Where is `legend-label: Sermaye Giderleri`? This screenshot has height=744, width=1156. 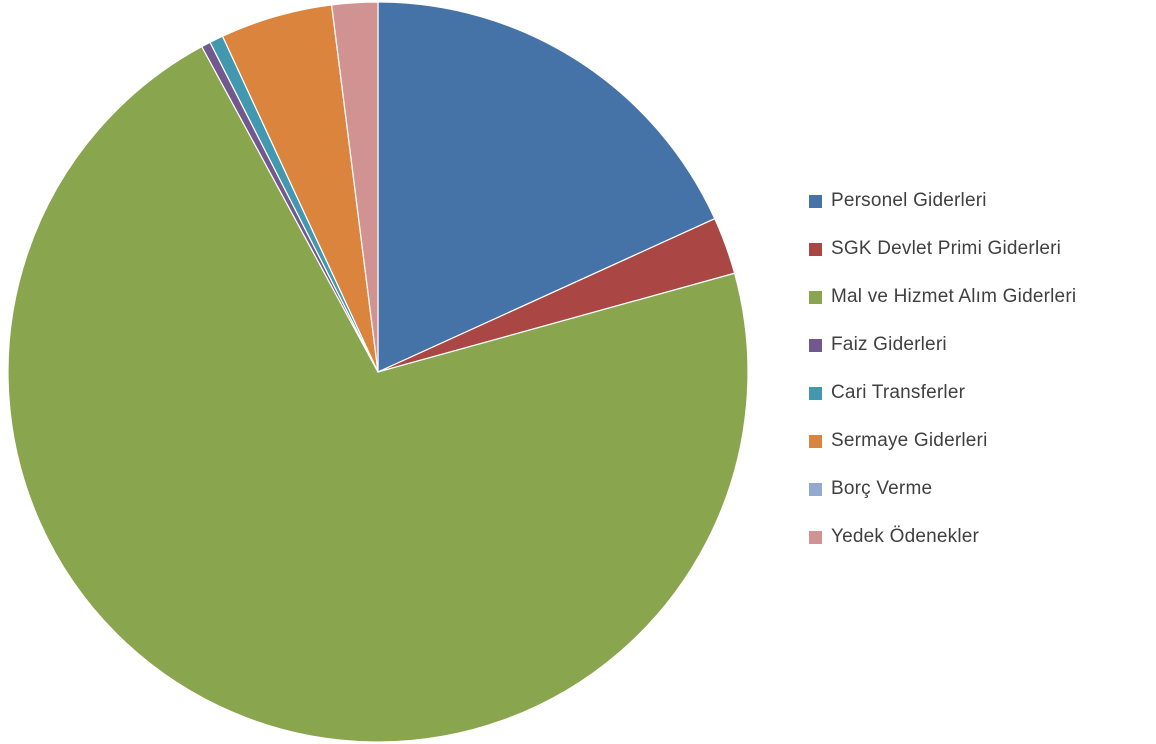 legend-label: Sermaye Giderleri is located at coordinates (909, 440).